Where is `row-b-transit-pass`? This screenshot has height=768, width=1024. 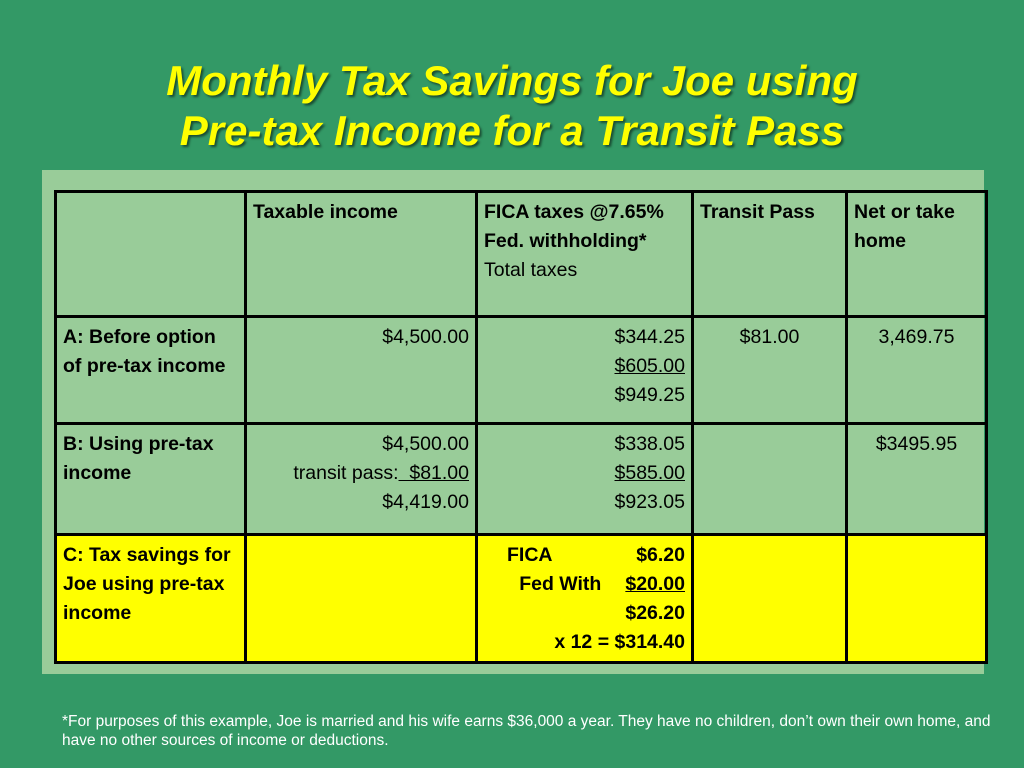 row-b-transit-pass is located at coordinates (769, 479).